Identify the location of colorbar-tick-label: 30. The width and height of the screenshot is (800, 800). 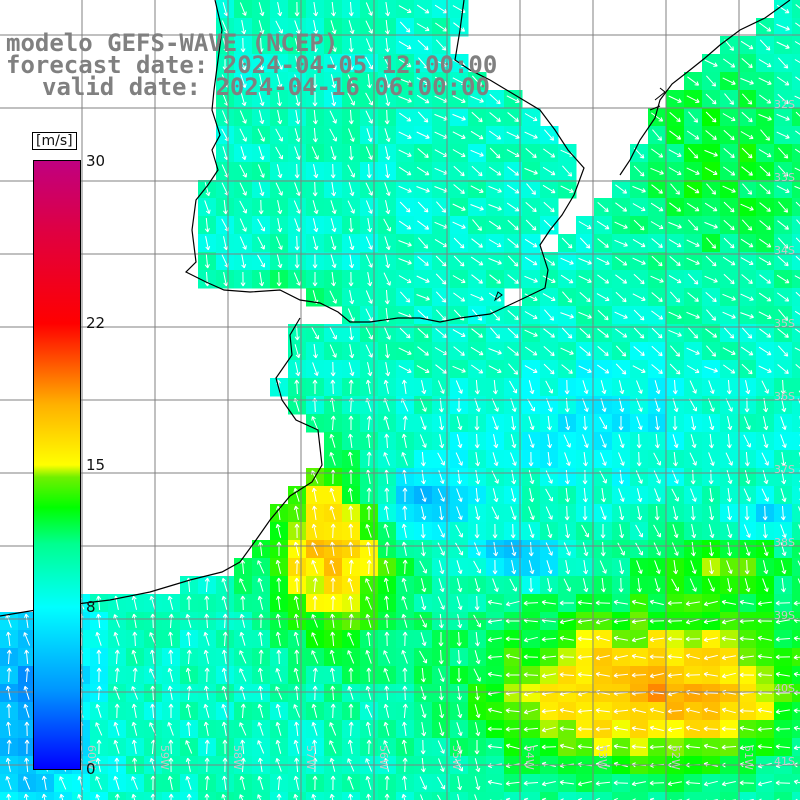
(96, 161).